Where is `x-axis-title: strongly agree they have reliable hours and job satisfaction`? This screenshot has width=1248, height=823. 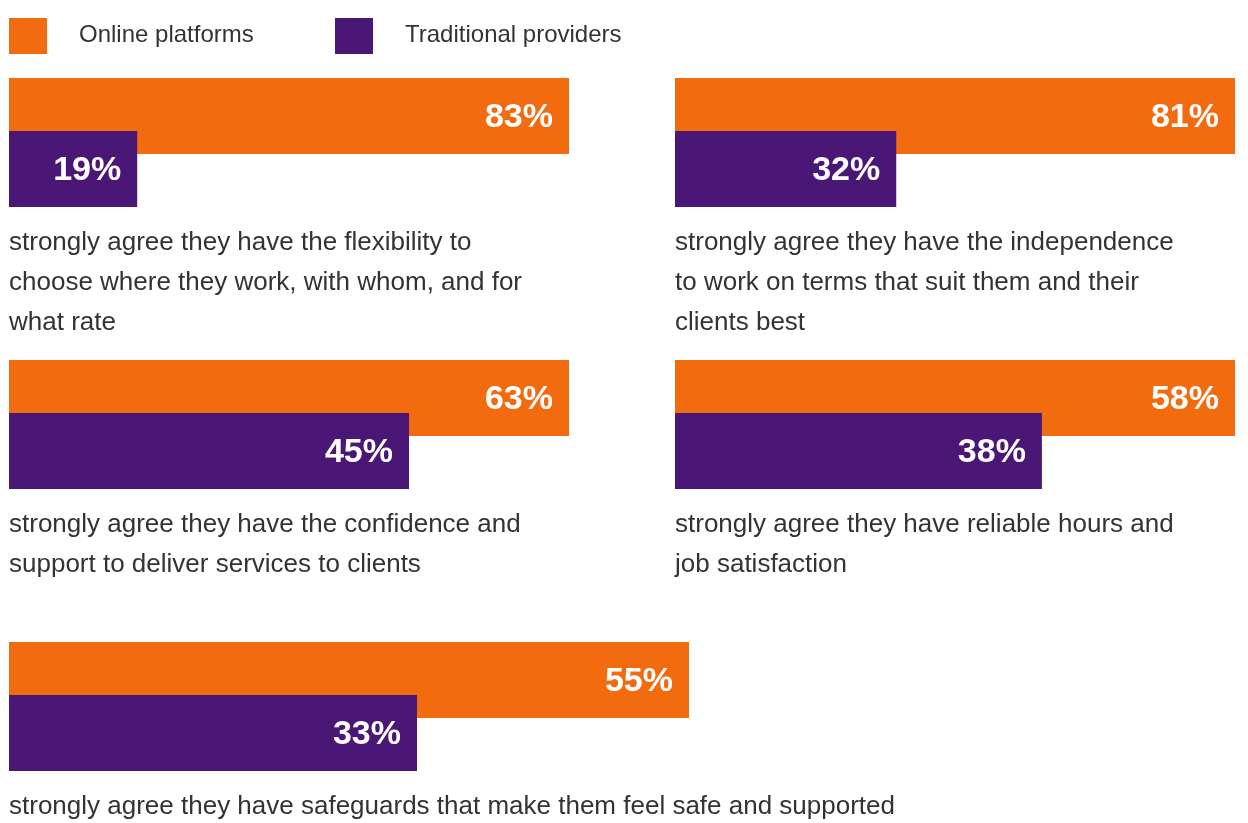
x-axis-title: strongly agree they have reliable hours and job satisfaction is located at coordinates (924, 543).